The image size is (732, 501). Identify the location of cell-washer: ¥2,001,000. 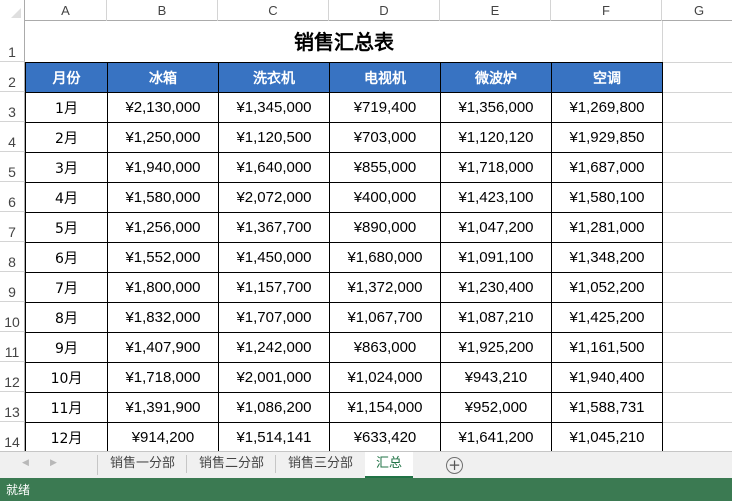
(274, 377).